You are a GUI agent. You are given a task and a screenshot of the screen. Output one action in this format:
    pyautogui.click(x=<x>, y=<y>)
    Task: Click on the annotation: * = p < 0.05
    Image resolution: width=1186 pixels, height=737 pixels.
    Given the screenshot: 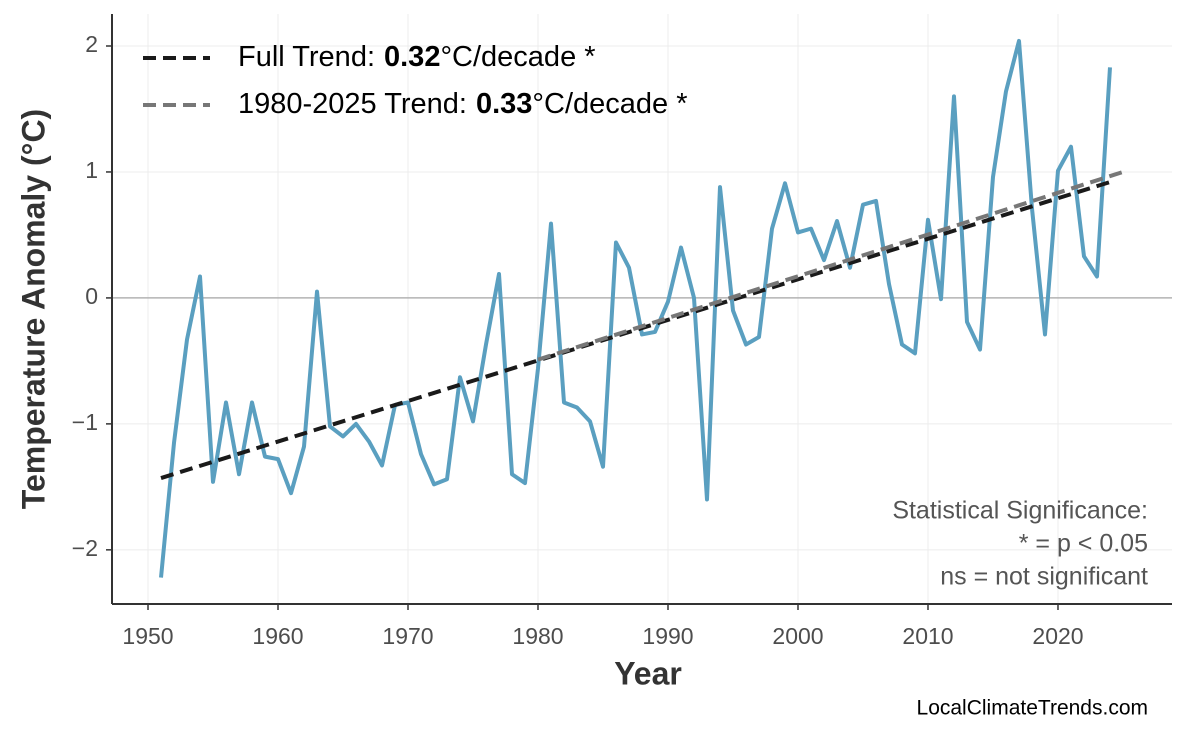 What is the action you would take?
    pyautogui.click(x=1083, y=544)
    